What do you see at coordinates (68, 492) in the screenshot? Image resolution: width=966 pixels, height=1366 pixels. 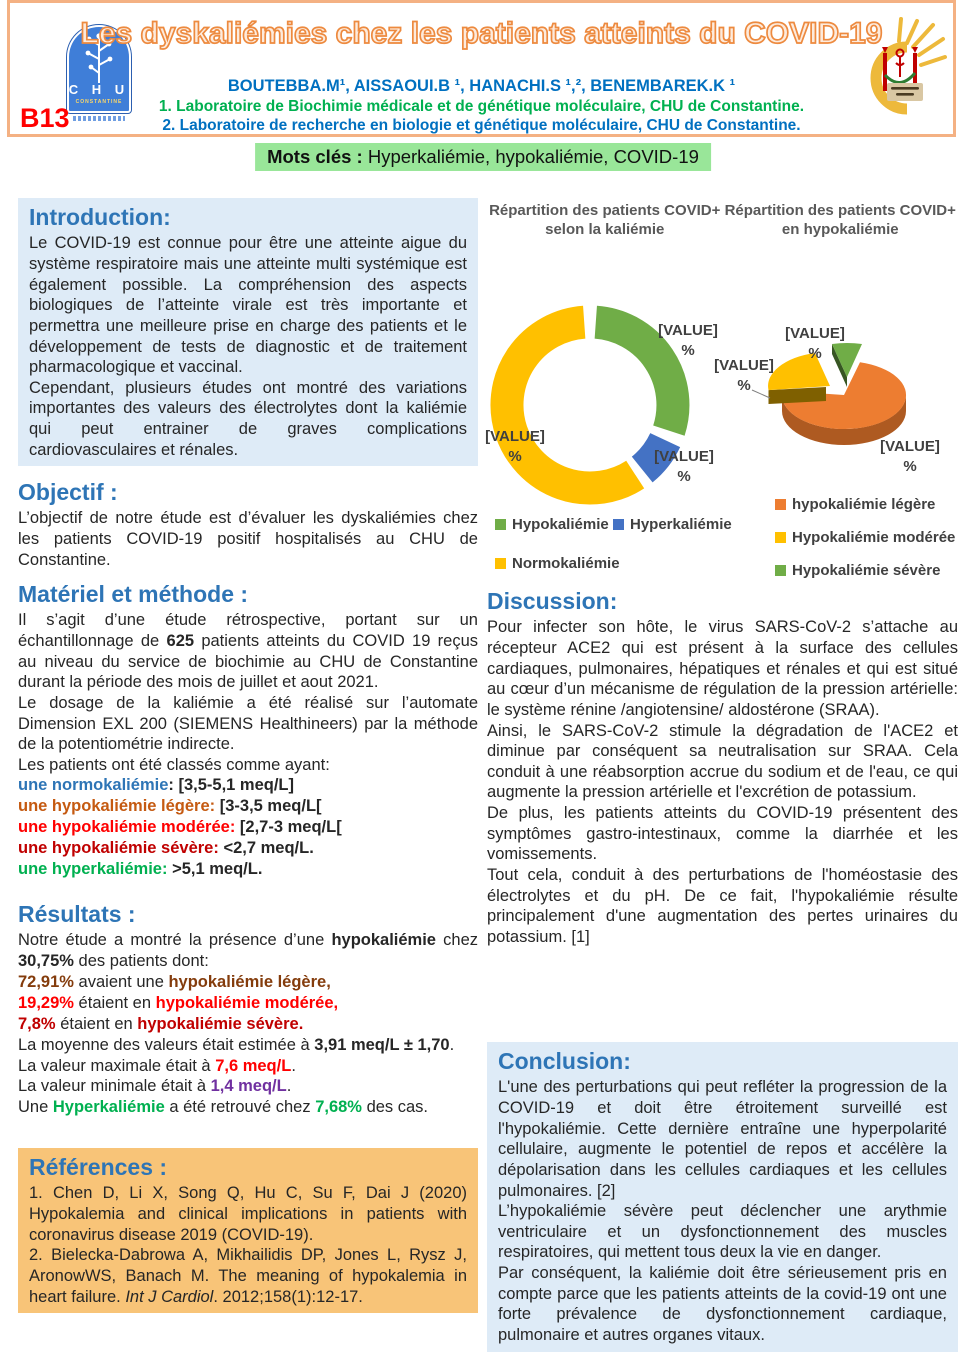 I see `objectif-heading: Objectif :` at bounding box center [68, 492].